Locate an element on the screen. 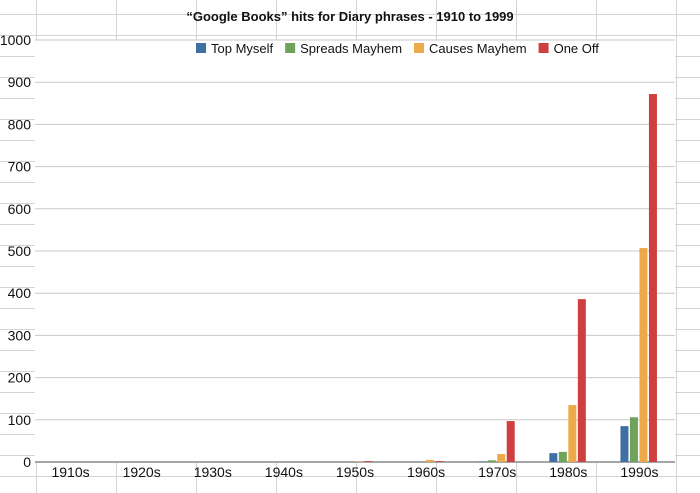 This screenshot has height=493, width=700. y-tick-label: 700 is located at coordinates (20, 167).